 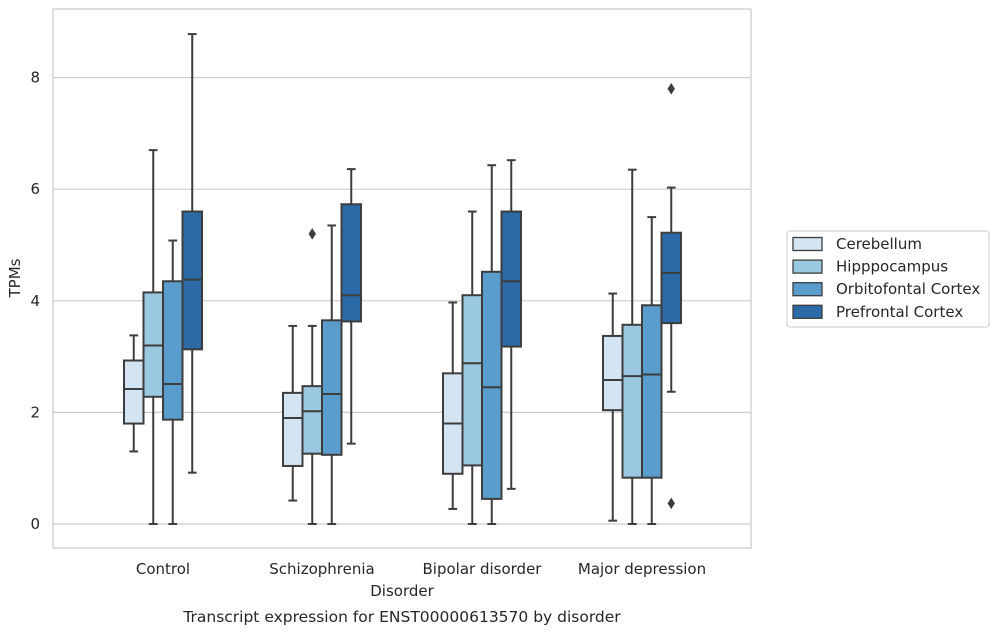 I want to click on legend-label: Cerebellum, so click(x=879, y=244).